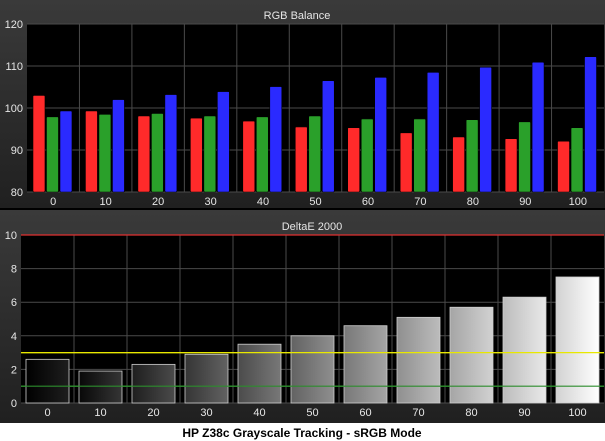  What do you see at coordinates (365, 413) in the screenshot?
I see `deltae-x-tick-label: 60` at bounding box center [365, 413].